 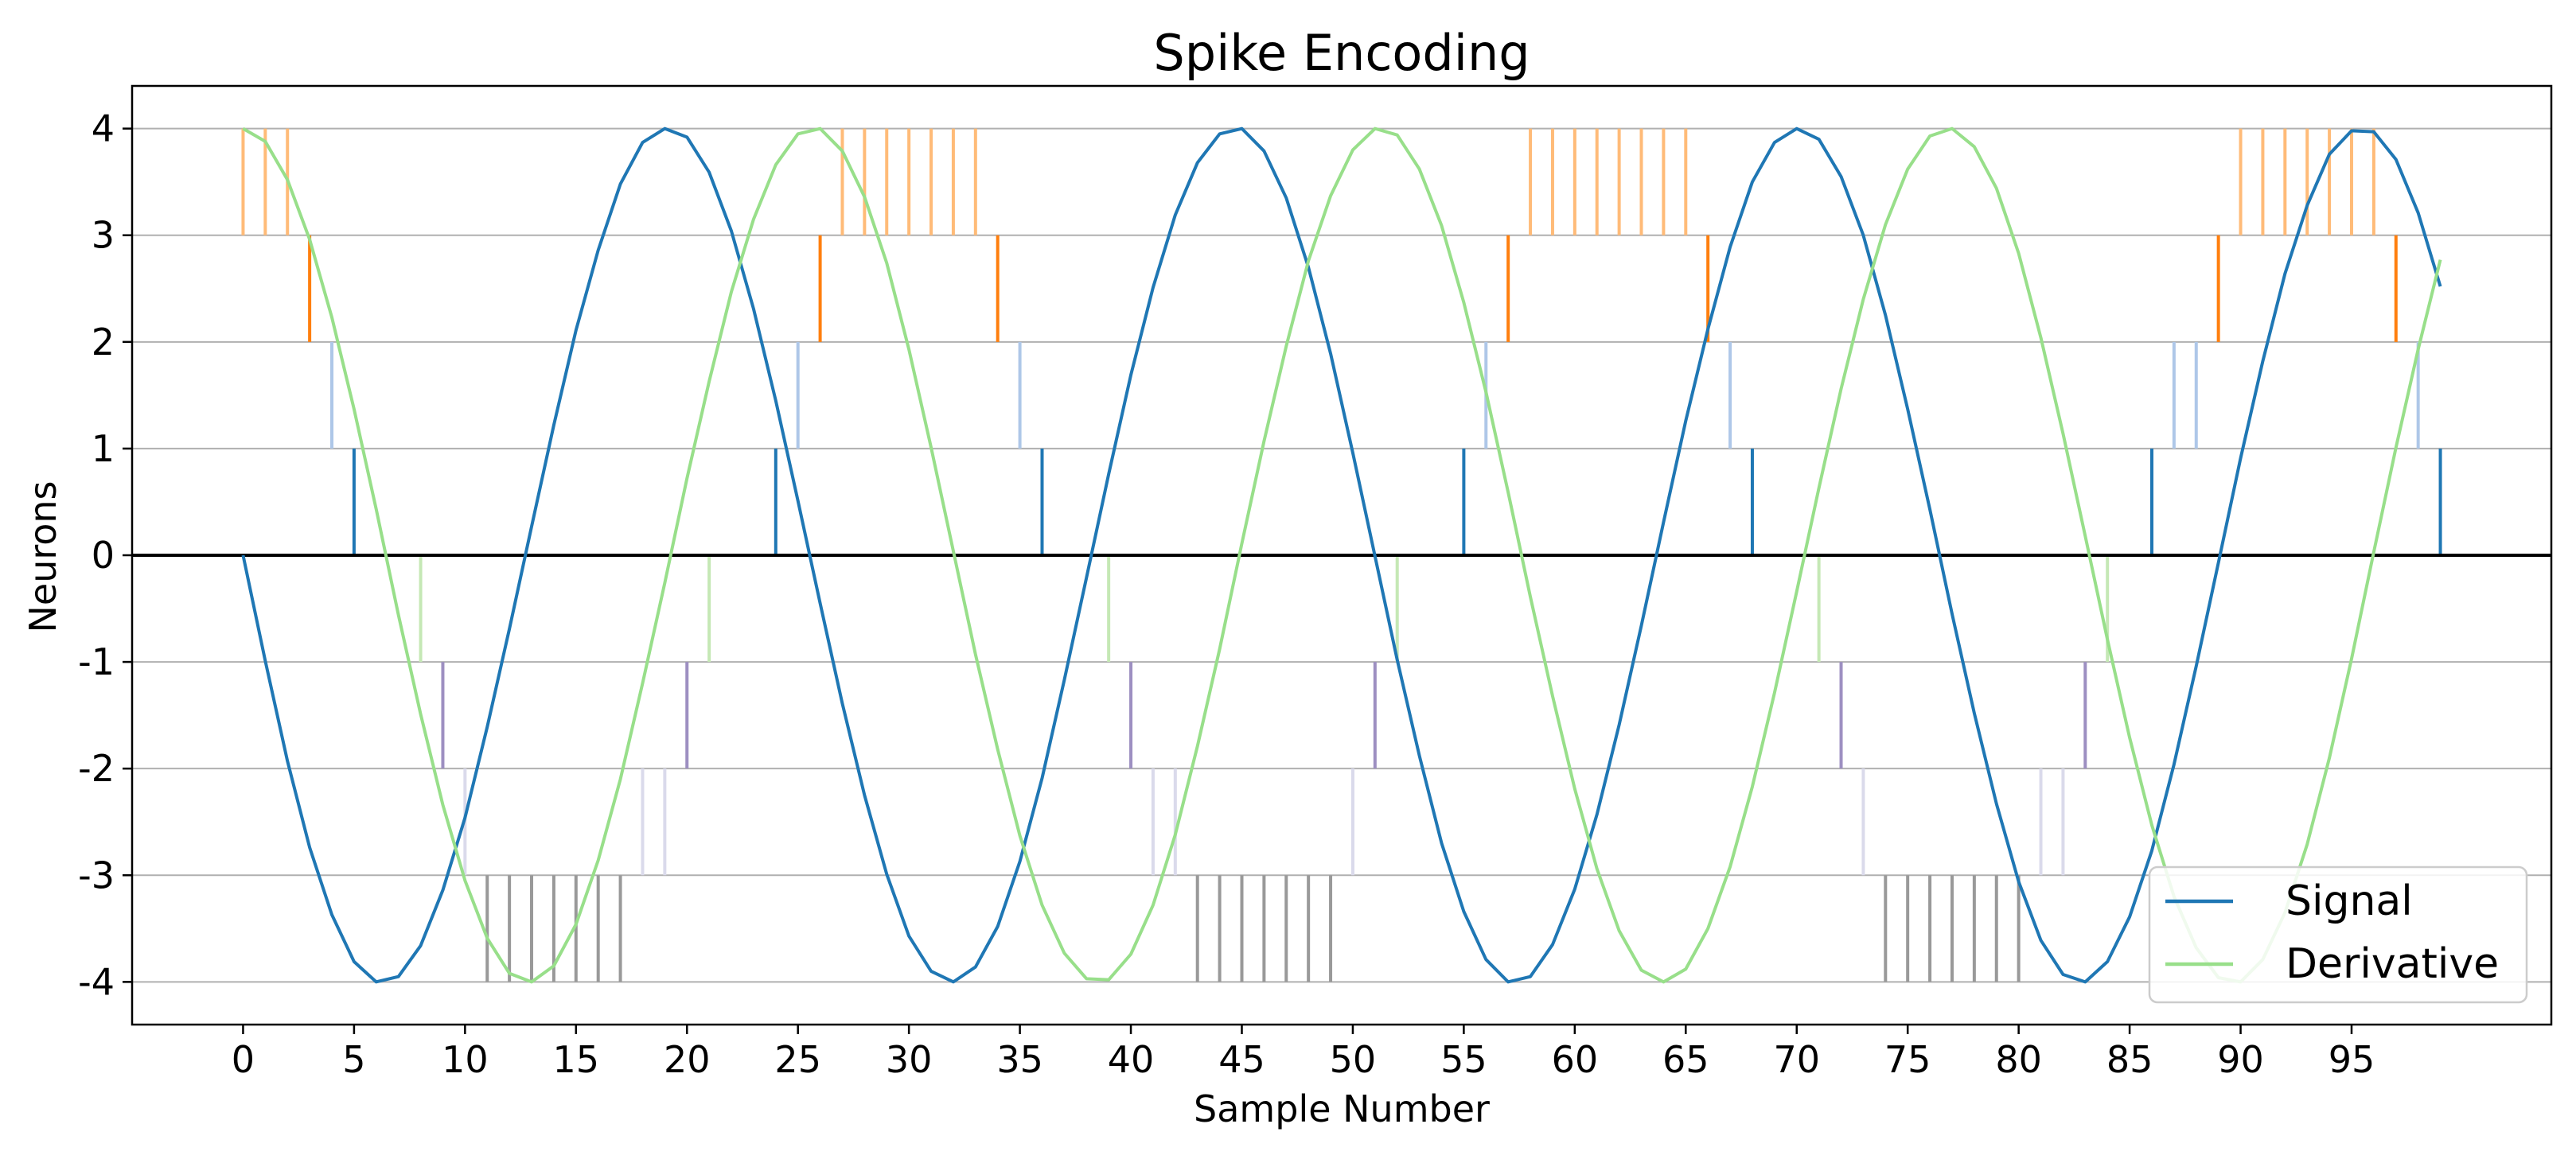 What do you see at coordinates (2129, 1059) in the screenshot?
I see `x-tick-label: 85` at bounding box center [2129, 1059].